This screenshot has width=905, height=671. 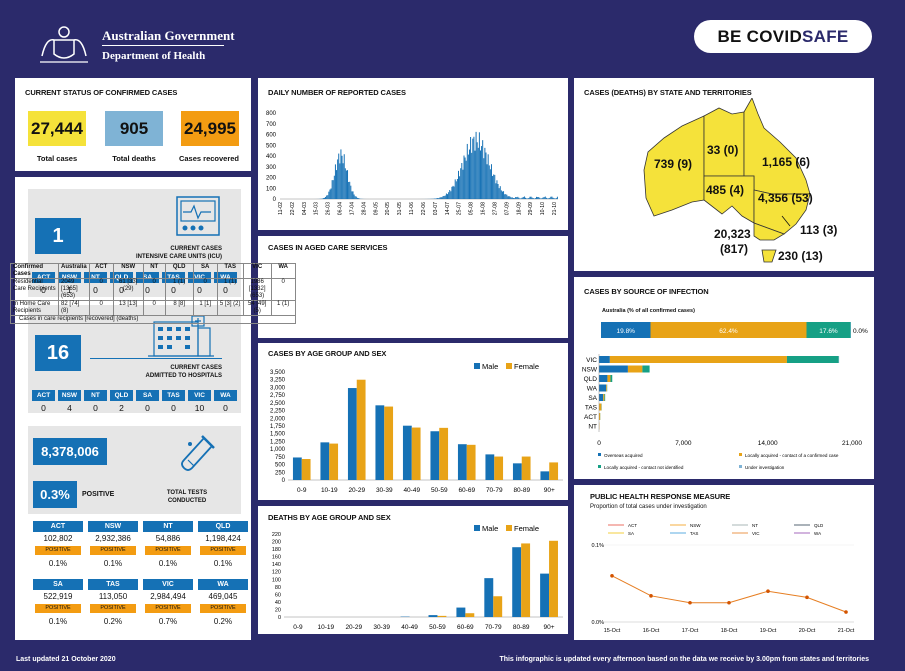 I want to click on aged-care-panel: CASES IN AGED CARE SERVICES, so click(x=413, y=287).